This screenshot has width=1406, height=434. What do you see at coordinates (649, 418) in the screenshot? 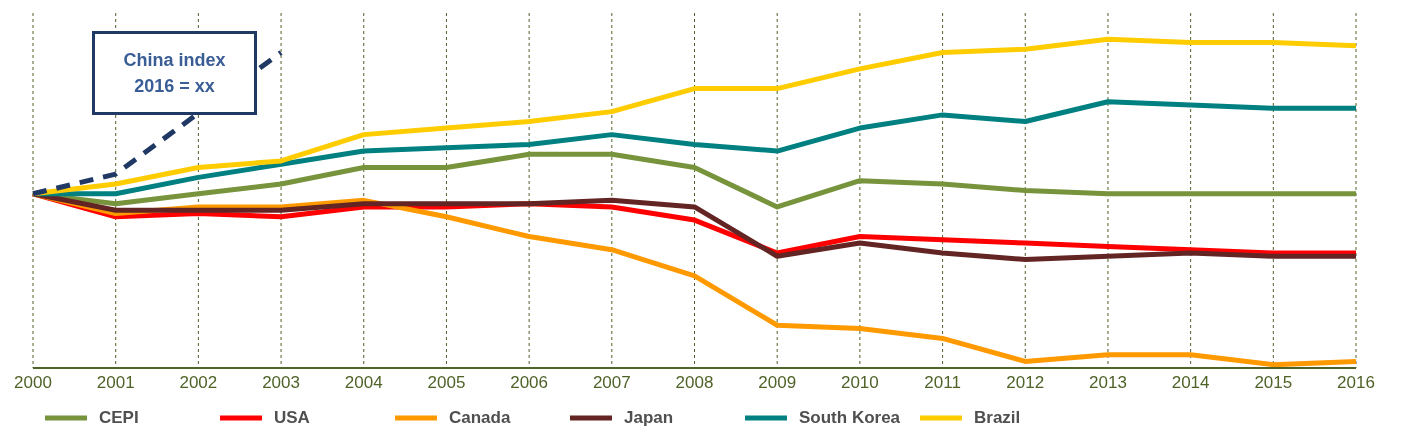
I see `legend-label: Japan` at bounding box center [649, 418].